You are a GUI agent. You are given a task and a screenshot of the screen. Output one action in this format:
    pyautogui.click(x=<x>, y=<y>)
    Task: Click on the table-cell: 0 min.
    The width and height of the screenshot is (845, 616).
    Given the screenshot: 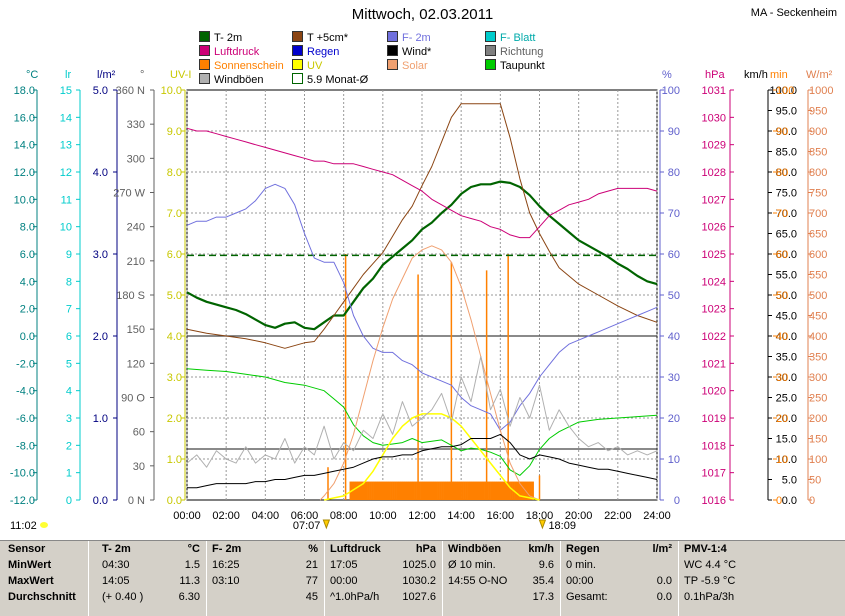 What is the action you would take?
    pyautogui.click(x=581, y=565)
    